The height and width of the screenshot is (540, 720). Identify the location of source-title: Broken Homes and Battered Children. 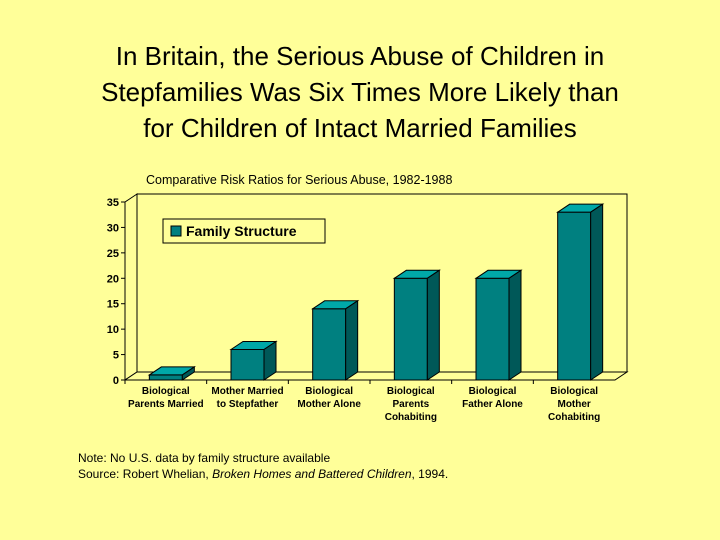
(312, 474).